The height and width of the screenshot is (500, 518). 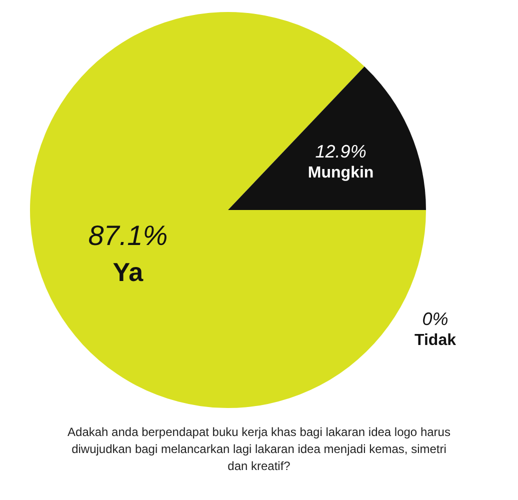 I want to click on pie-slice, so click(x=327, y=138).